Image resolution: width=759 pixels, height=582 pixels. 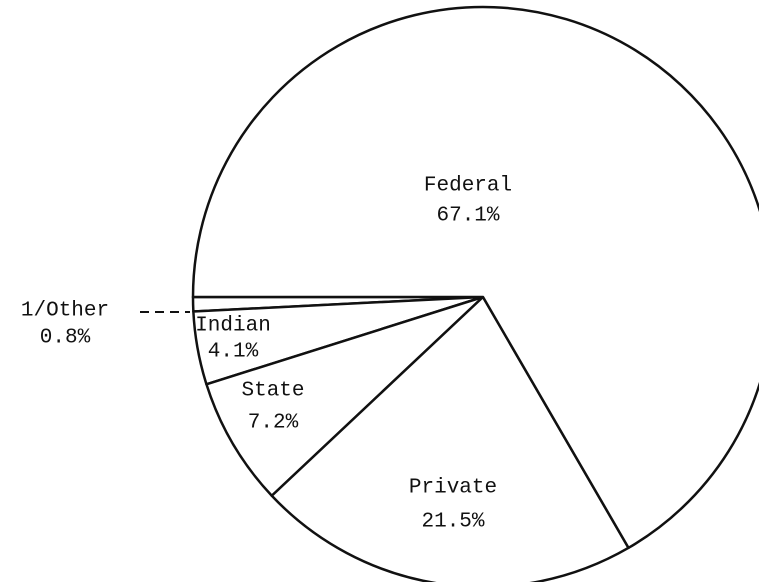 What do you see at coordinates (467, 216) in the screenshot?
I see `slice-value-label: 67.1%` at bounding box center [467, 216].